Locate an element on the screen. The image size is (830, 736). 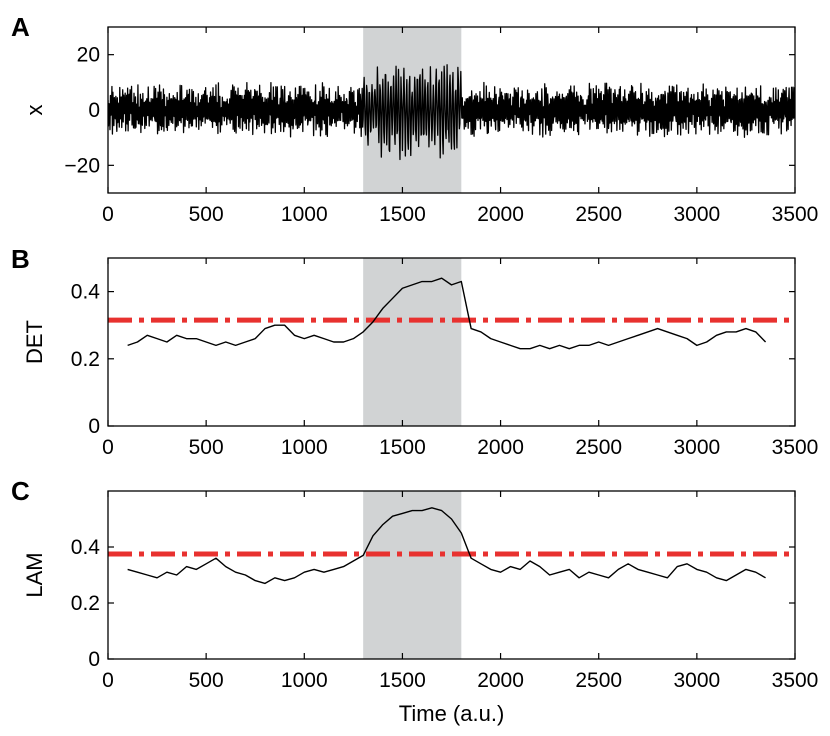
y-tick-label: 20 is located at coordinates (88, 55).